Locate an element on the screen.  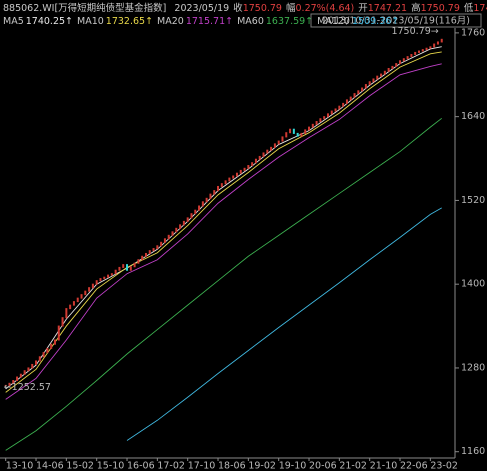
legend-value: 1715.71↑ is located at coordinates (209, 21).